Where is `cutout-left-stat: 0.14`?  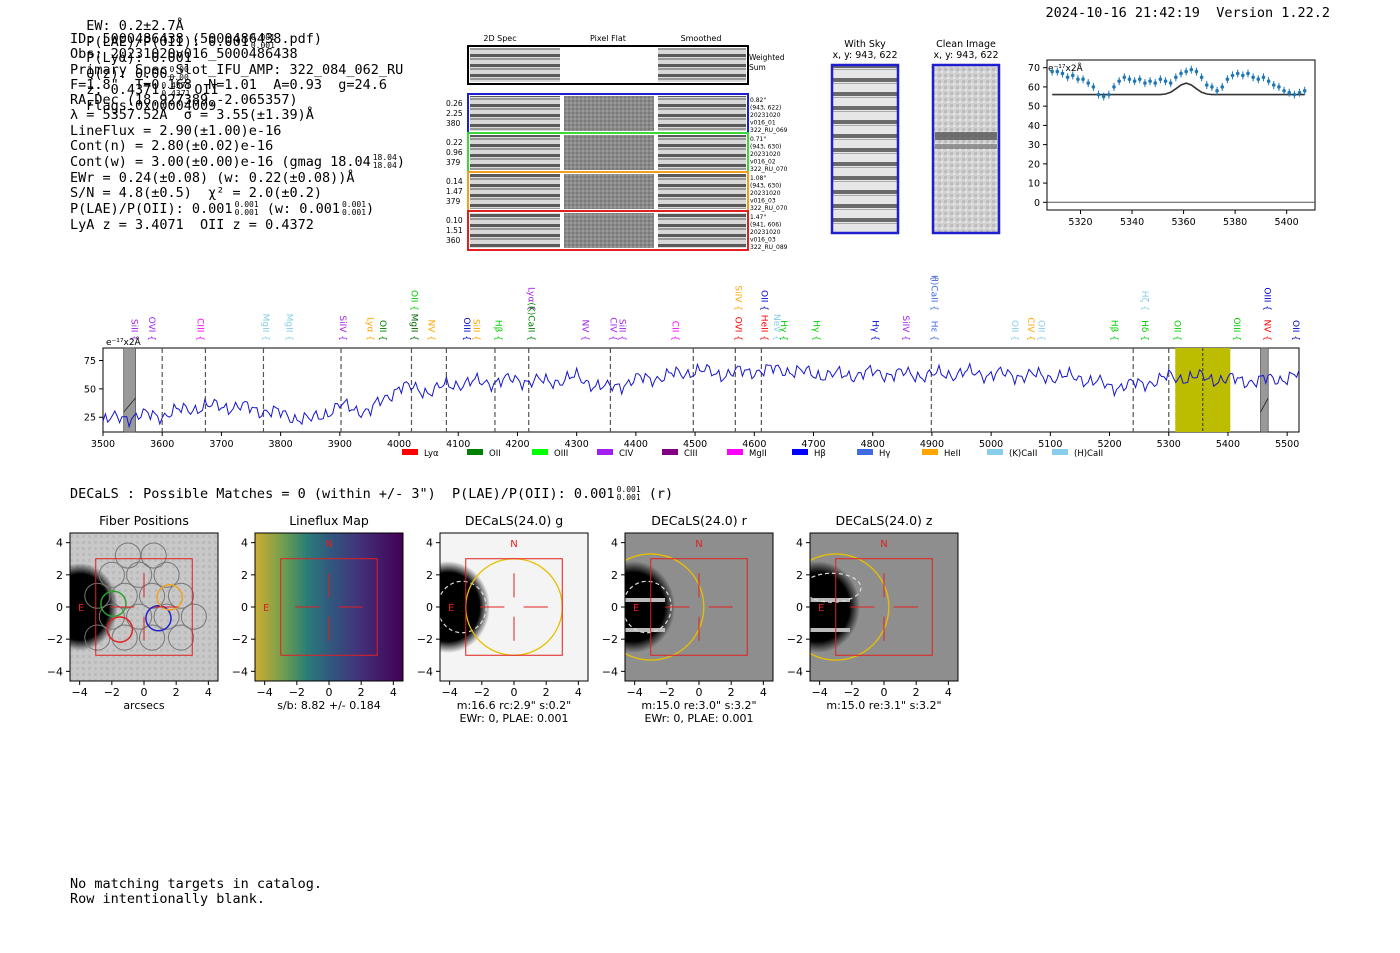
cutout-left-stat: 0.14 is located at coordinates (454, 181).